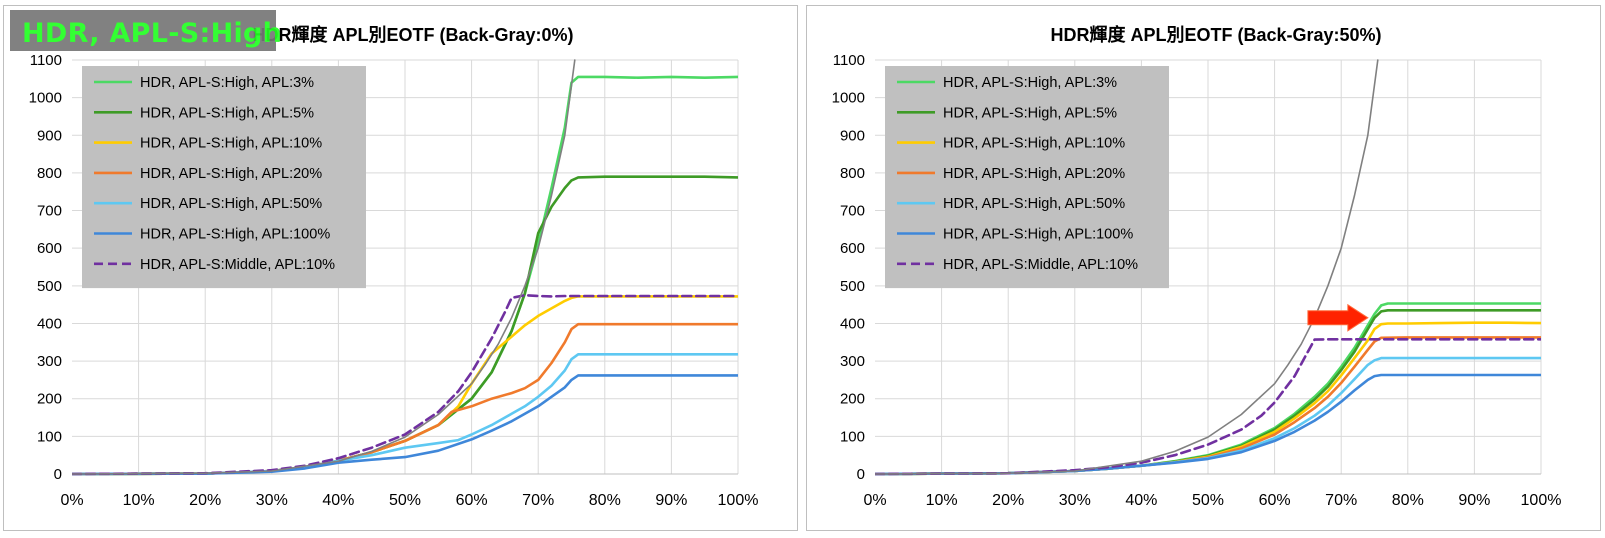  Describe the element at coordinates (1215, 34) in the screenshot. I see `chart-title: HDR輝度 APL別EOTF (Back-Gray:50%)` at that location.